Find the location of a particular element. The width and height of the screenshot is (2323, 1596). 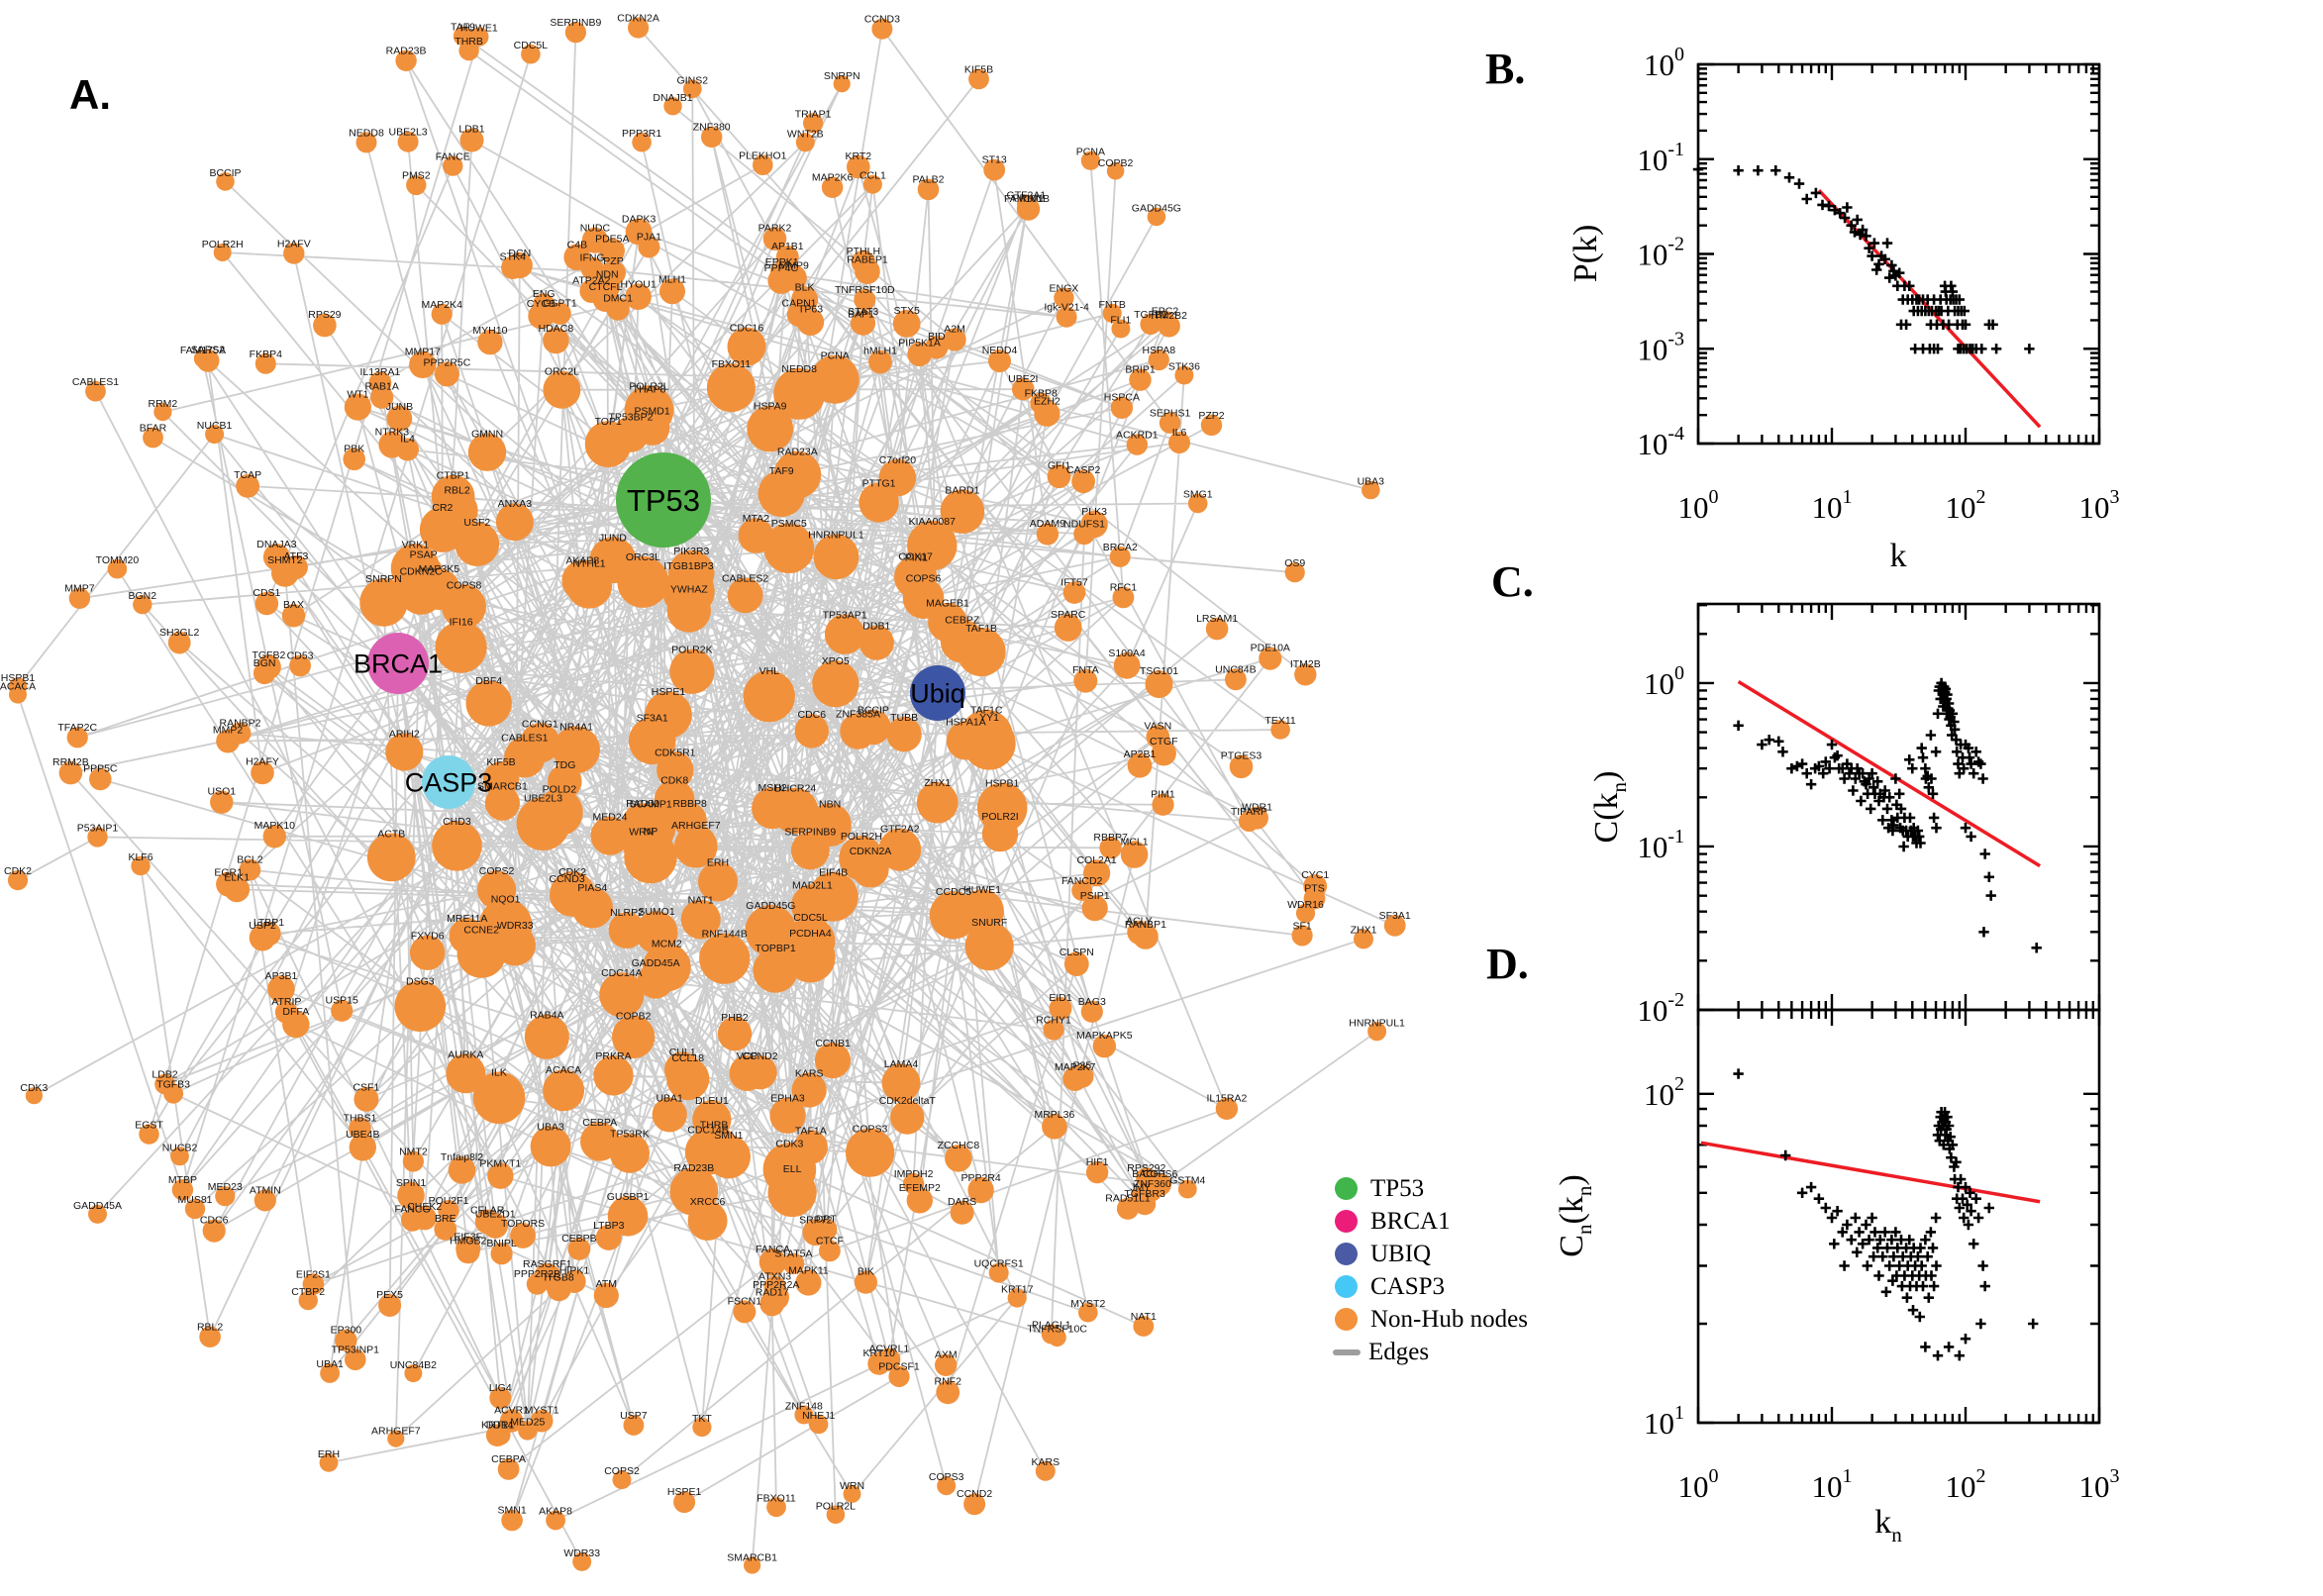

node-label: CCL1 is located at coordinates (872, 176).